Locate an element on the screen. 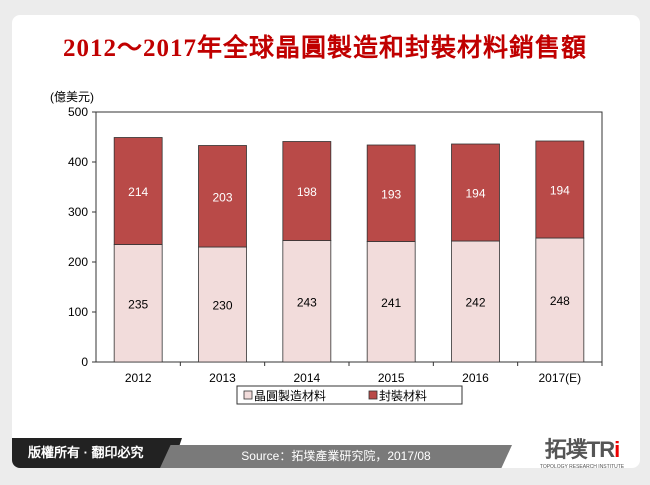  data-label: 198 is located at coordinates (307, 192).